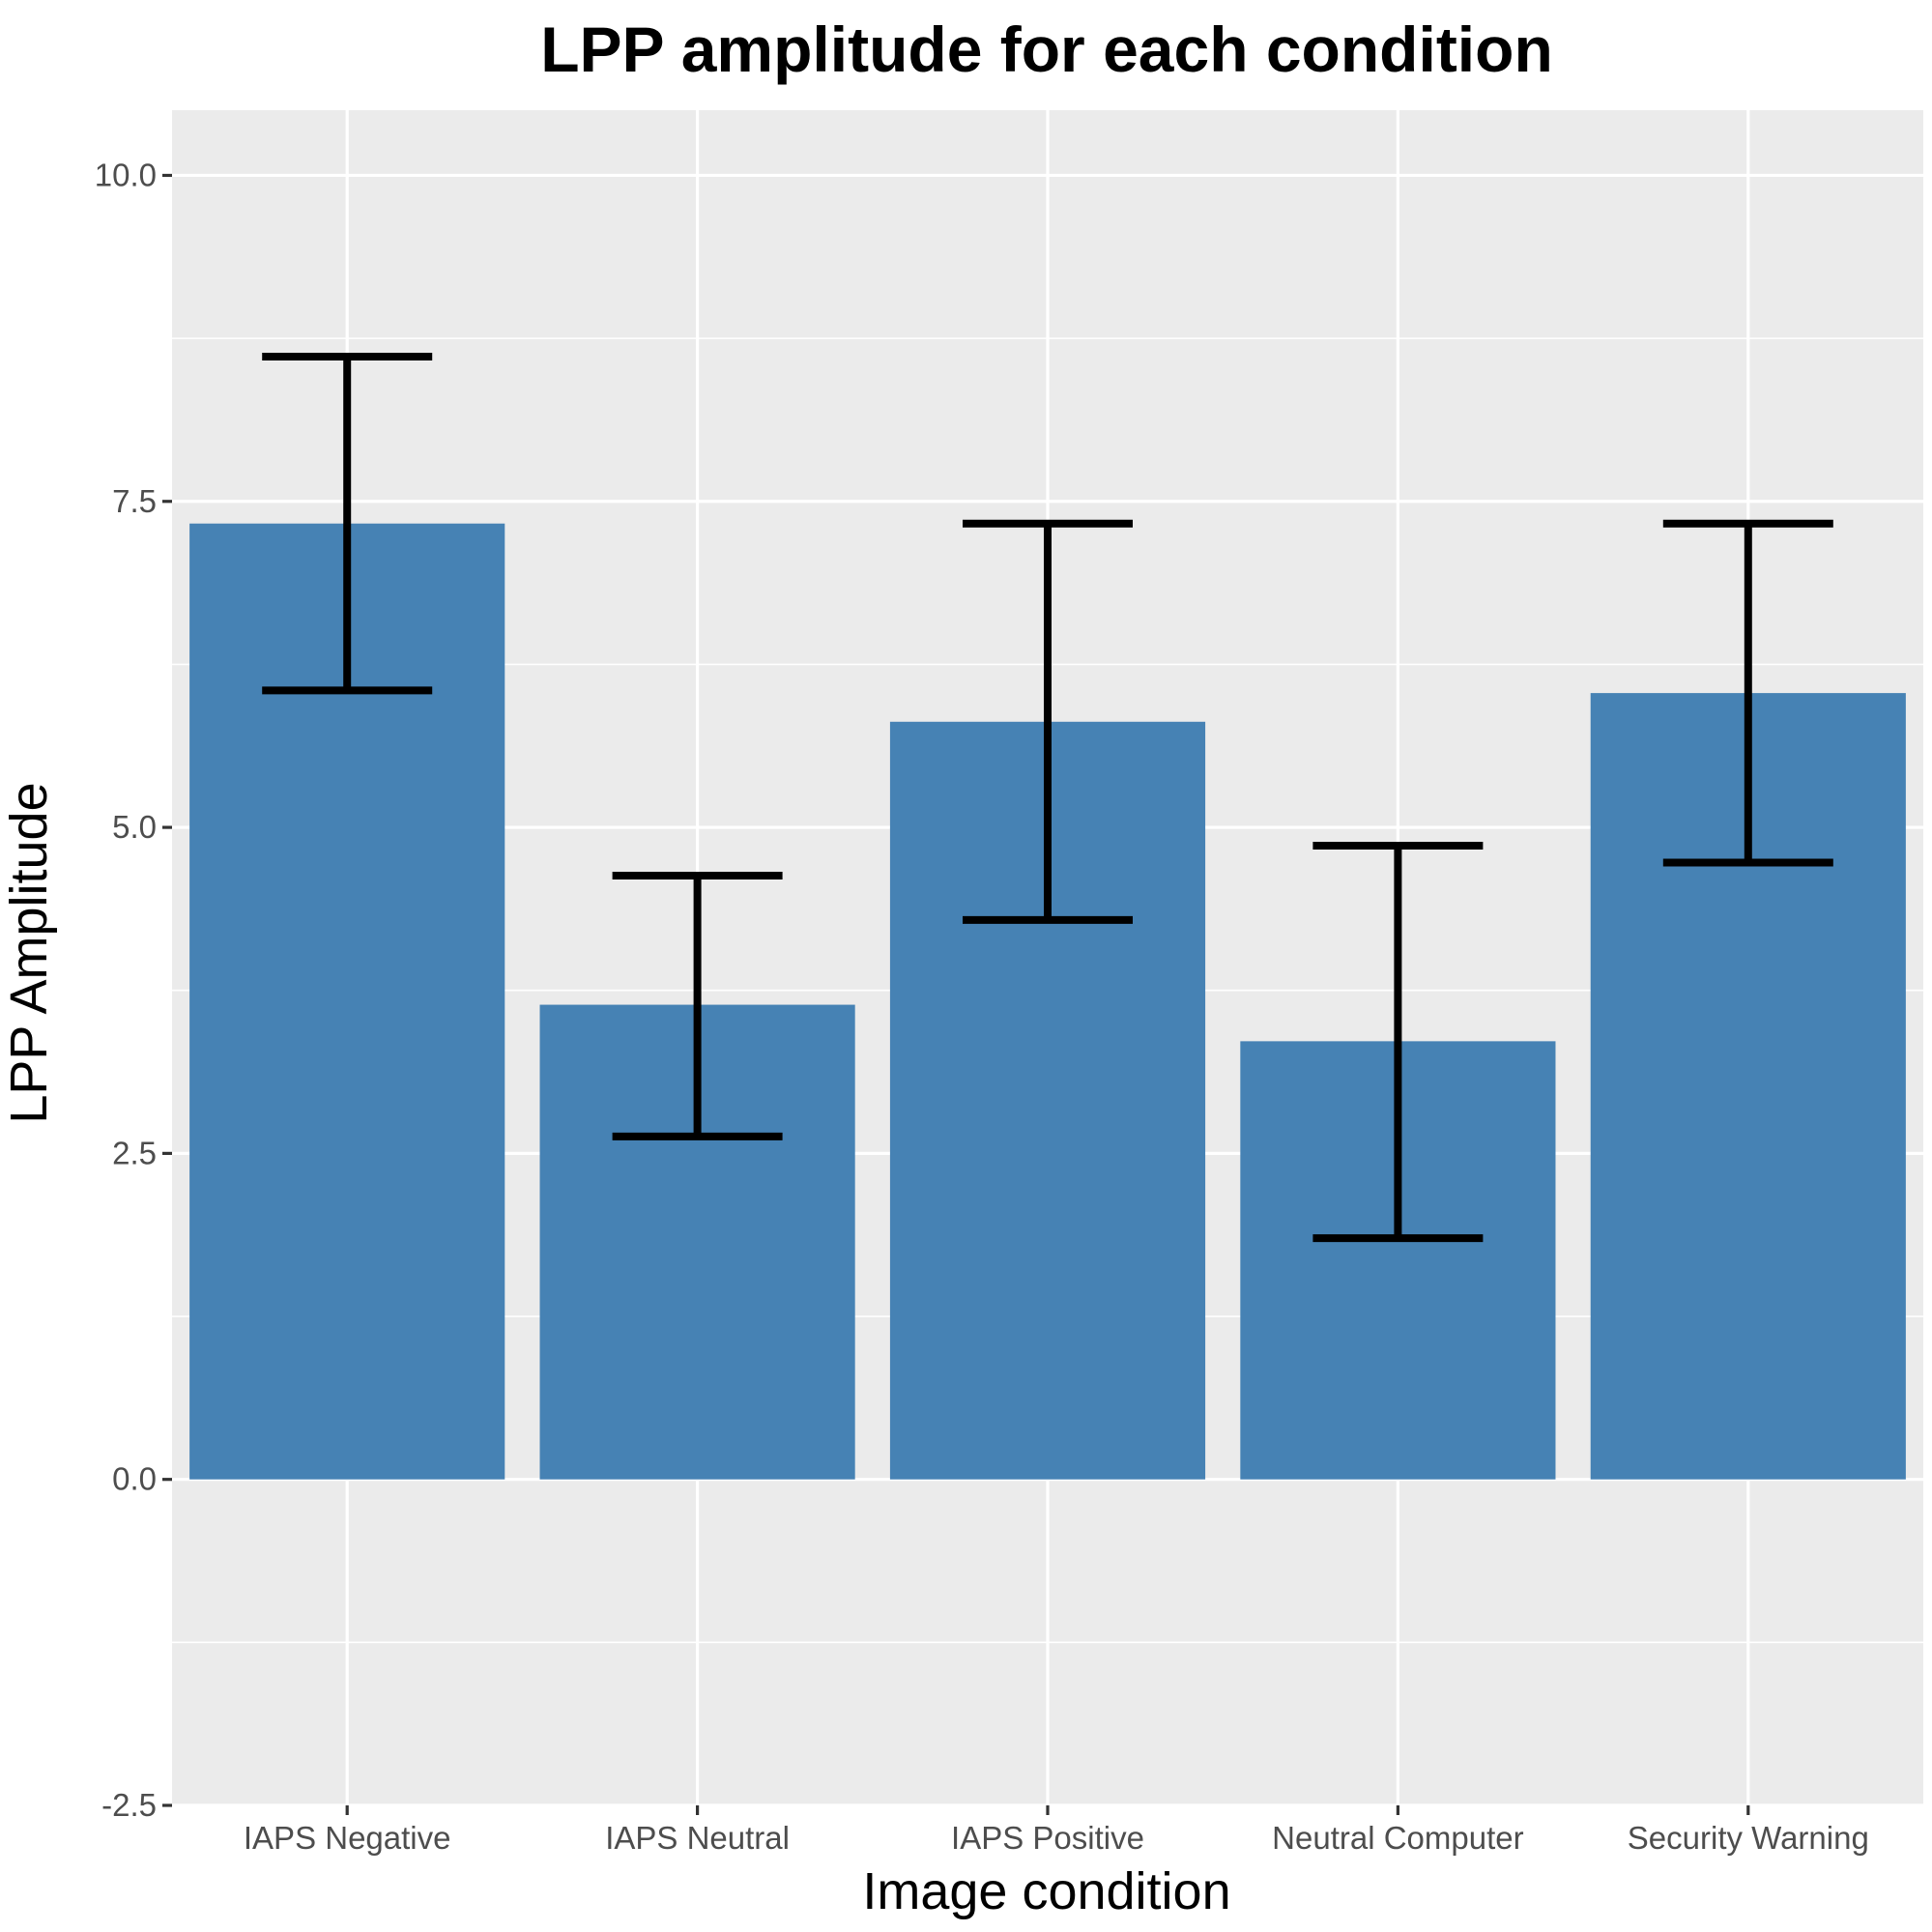 The image size is (1932, 1932). What do you see at coordinates (134, 501) in the screenshot?
I see `y-tick-label: 7.5` at bounding box center [134, 501].